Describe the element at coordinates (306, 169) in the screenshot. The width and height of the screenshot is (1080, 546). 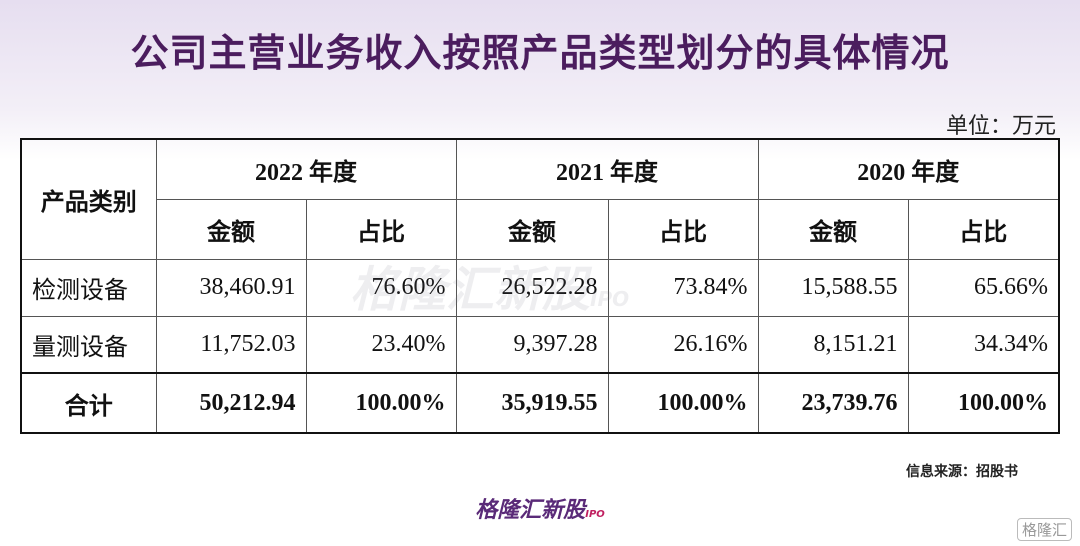
I see `table-cell: 2022 年度` at that location.